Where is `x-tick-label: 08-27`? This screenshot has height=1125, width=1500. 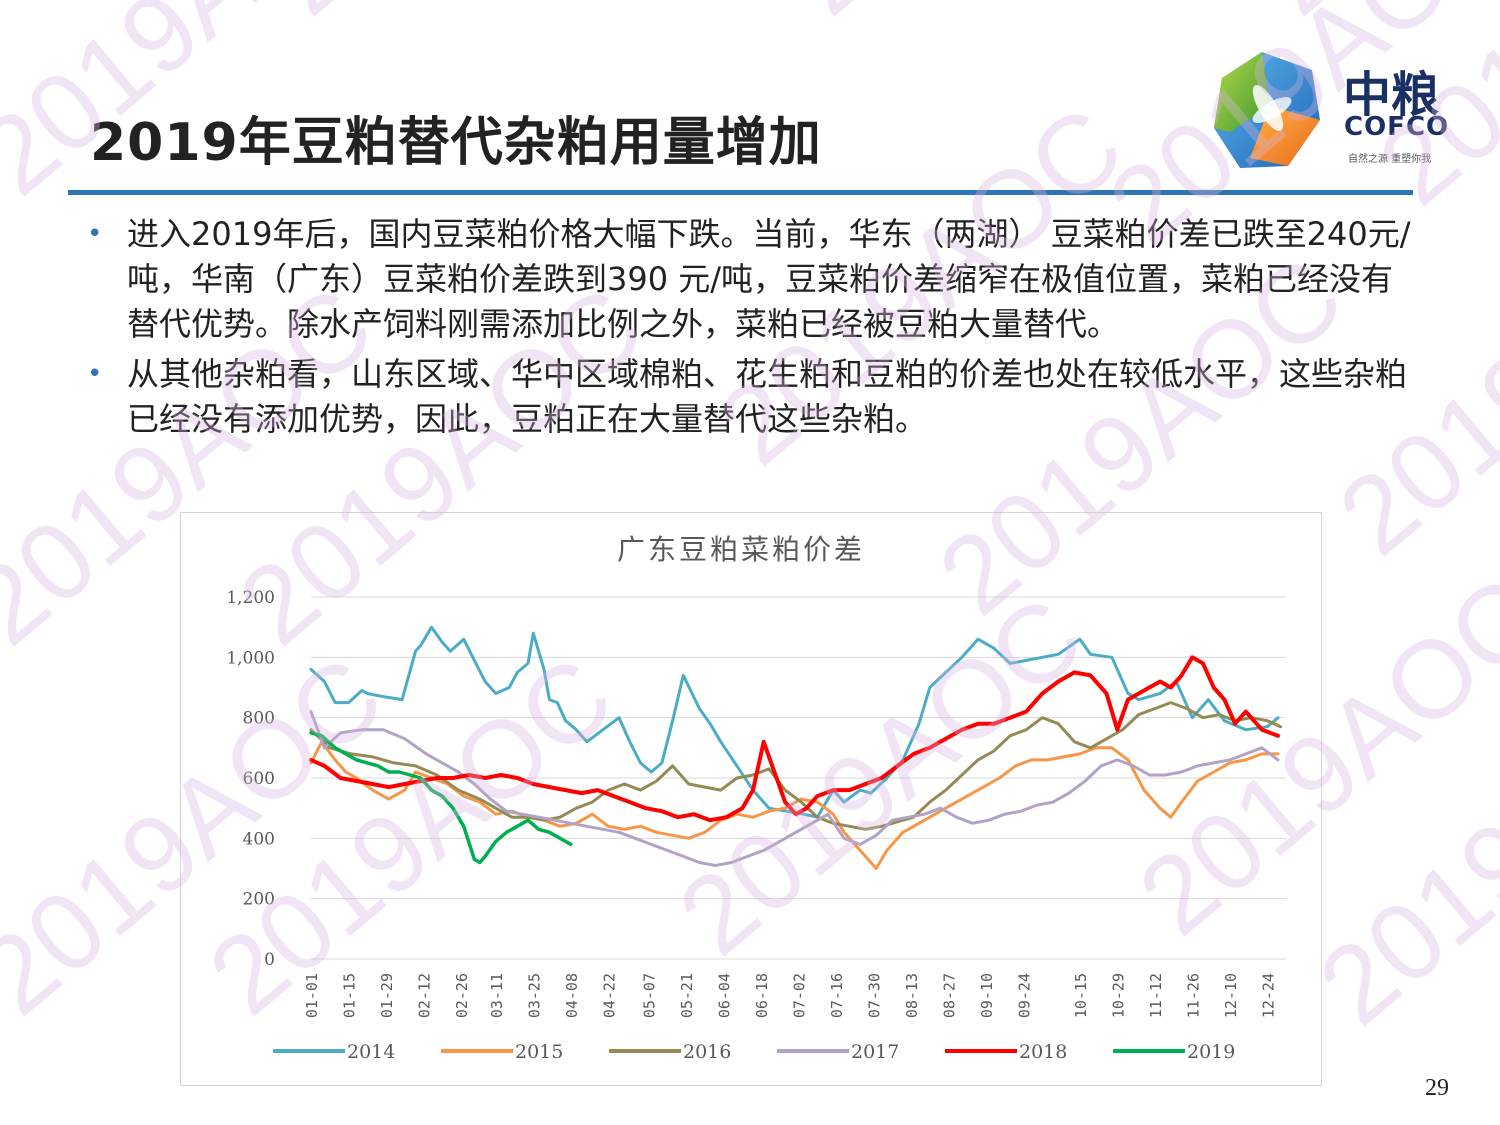
x-tick-label: 08-27 is located at coordinates (950, 995).